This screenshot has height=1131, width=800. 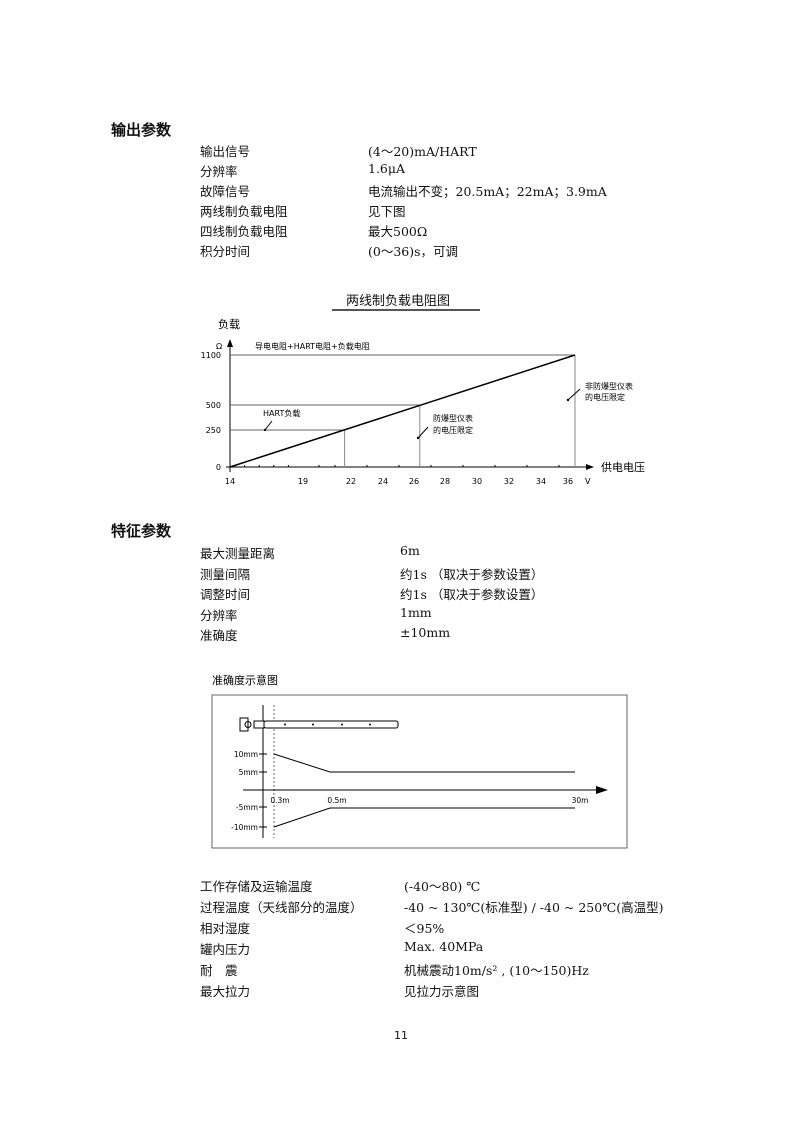 What do you see at coordinates (509, 481) in the screenshot?
I see `x-tick-label: 32` at bounding box center [509, 481].